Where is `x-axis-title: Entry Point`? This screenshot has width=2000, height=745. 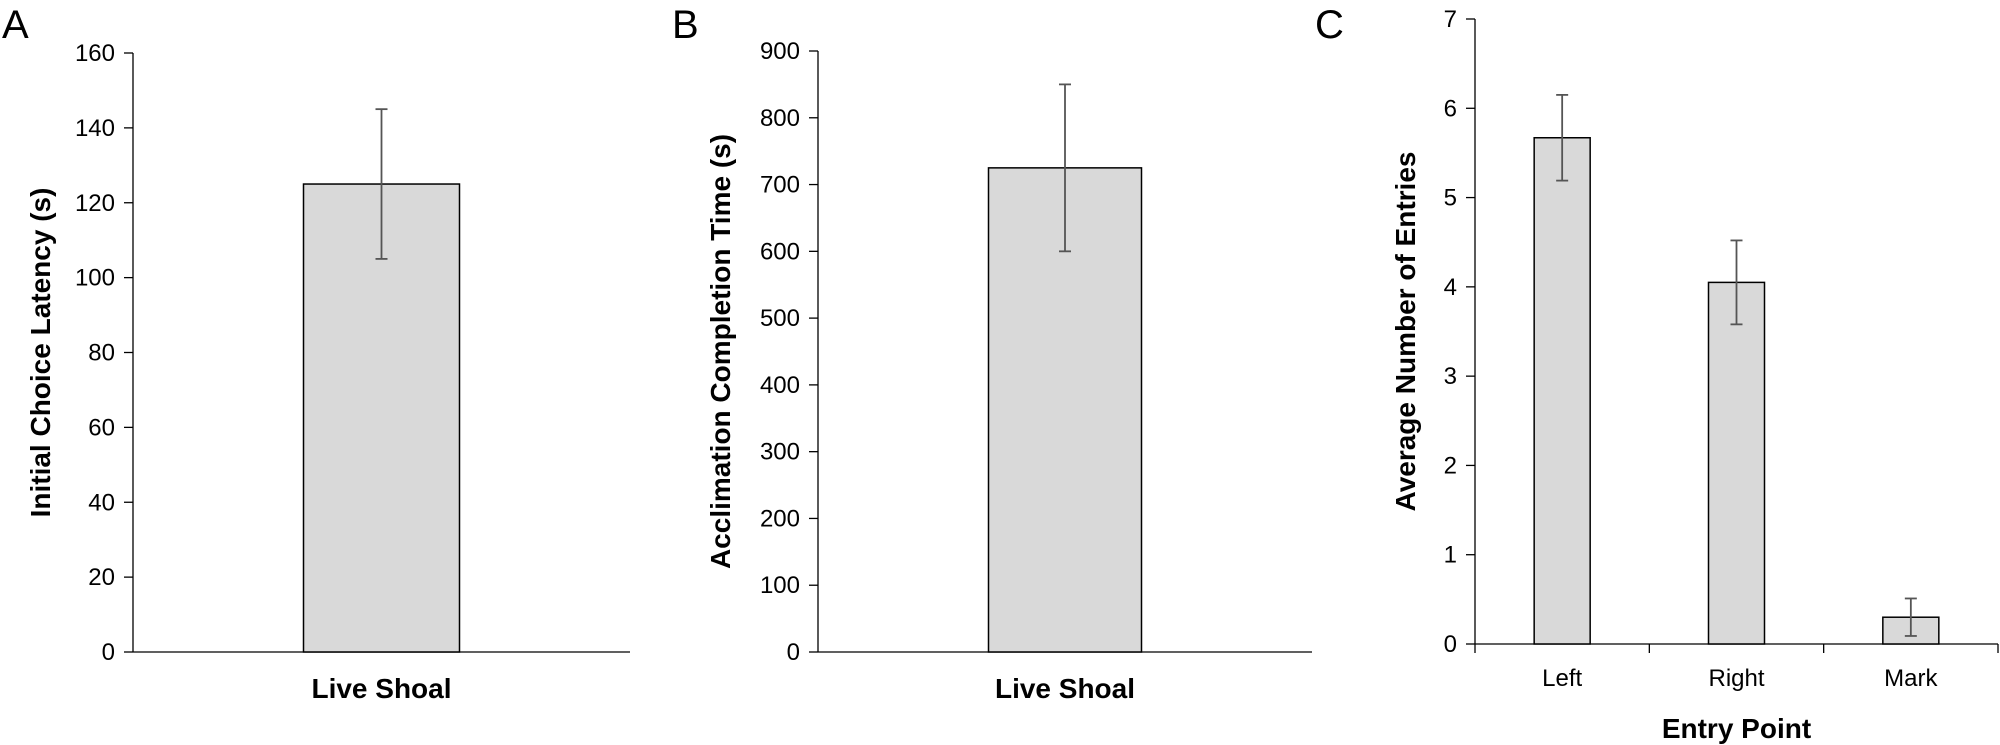 x-axis-title: Entry Point is located at coordinates (1736, 728).